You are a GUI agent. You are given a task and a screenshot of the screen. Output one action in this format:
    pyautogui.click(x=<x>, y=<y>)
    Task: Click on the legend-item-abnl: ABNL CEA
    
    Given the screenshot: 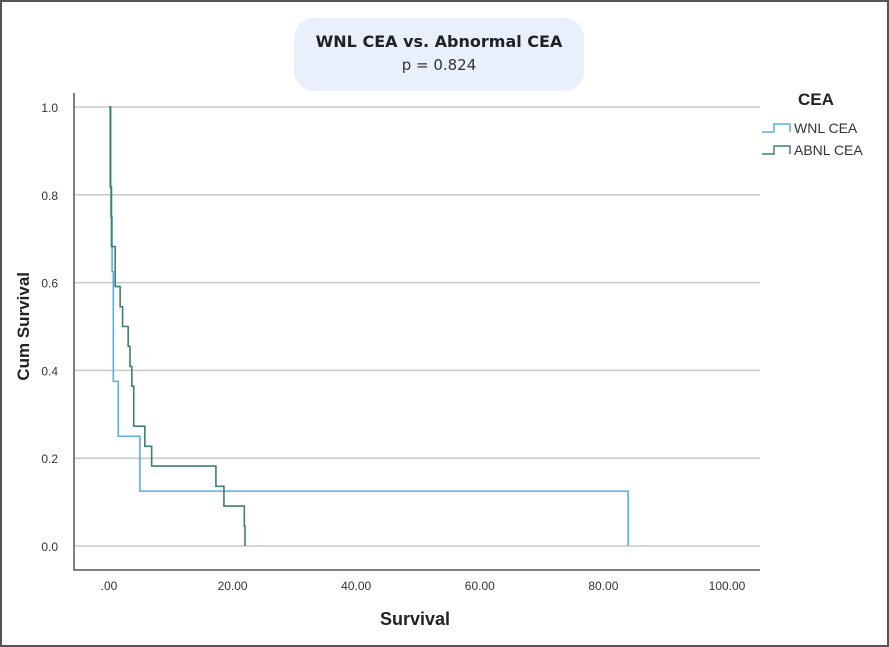 What is the action you would take?
    pyautogui.click(x=812, y=150)
    